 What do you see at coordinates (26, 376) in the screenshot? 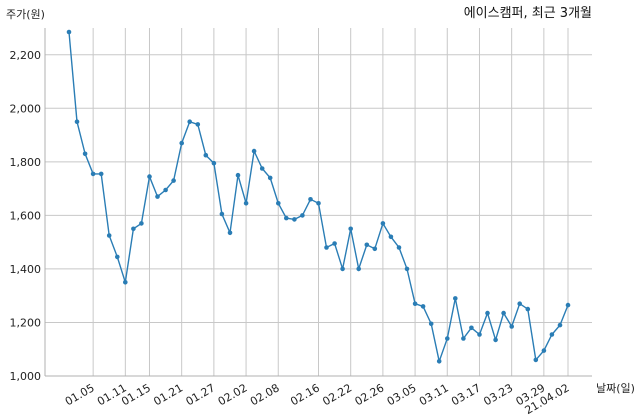
I see `y-tick-label: 1,000` at bounding box center [26, 376].